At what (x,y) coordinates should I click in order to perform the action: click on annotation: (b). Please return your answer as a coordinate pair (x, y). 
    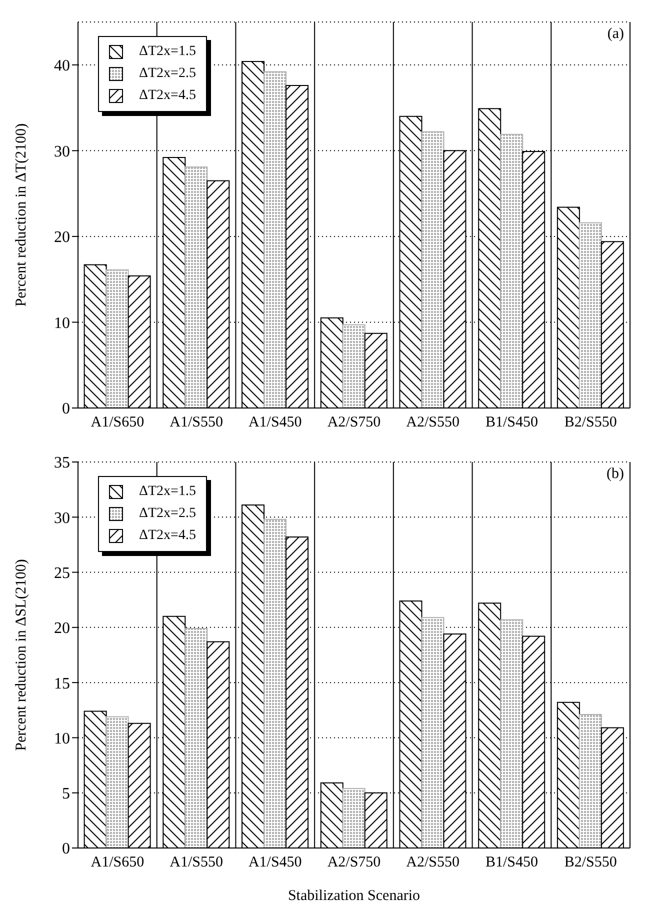
    Looking at the image, I should click on (615, 474).